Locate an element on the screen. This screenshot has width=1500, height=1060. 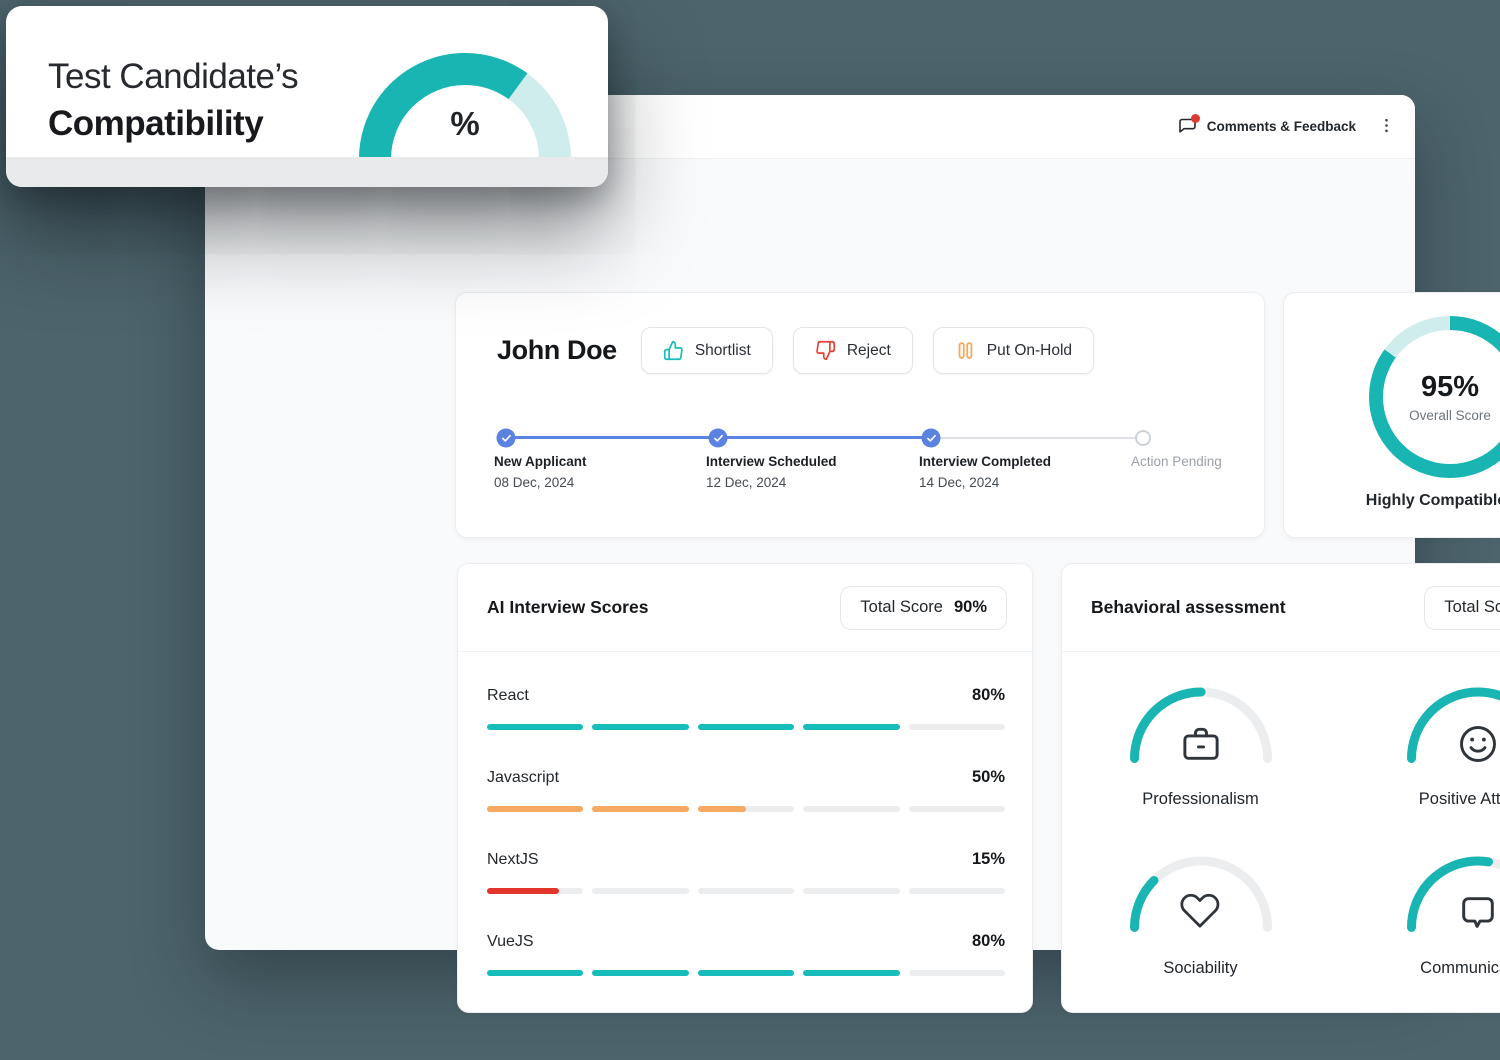
overlay-card-footer is located at coordinates (307, 172).